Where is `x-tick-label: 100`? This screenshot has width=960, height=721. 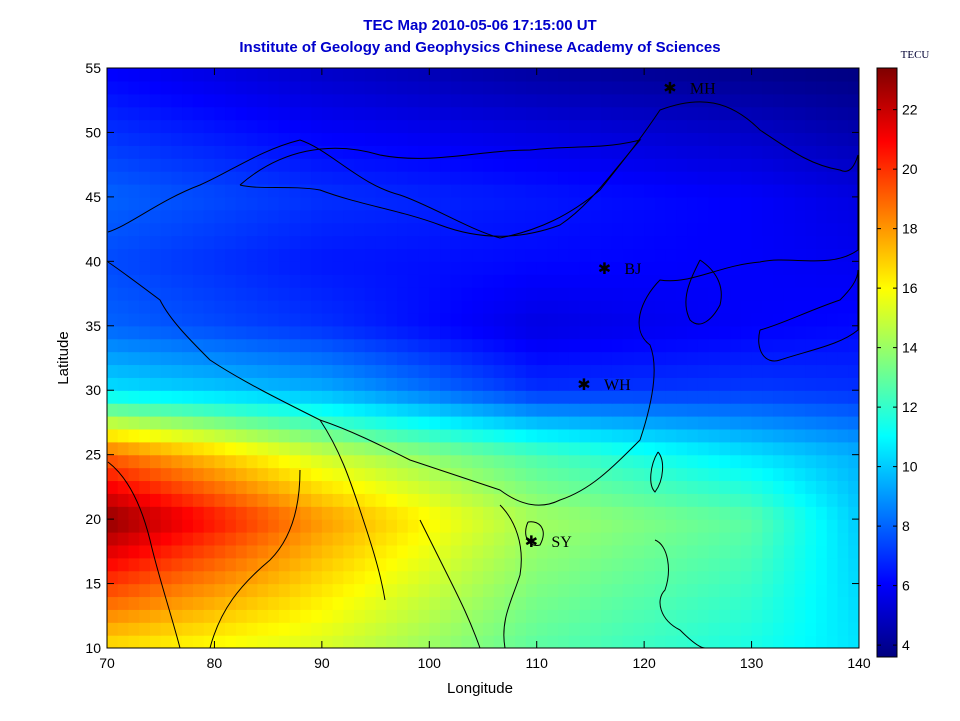 x-tick-label: 100 is located at coordinates (430, 663).